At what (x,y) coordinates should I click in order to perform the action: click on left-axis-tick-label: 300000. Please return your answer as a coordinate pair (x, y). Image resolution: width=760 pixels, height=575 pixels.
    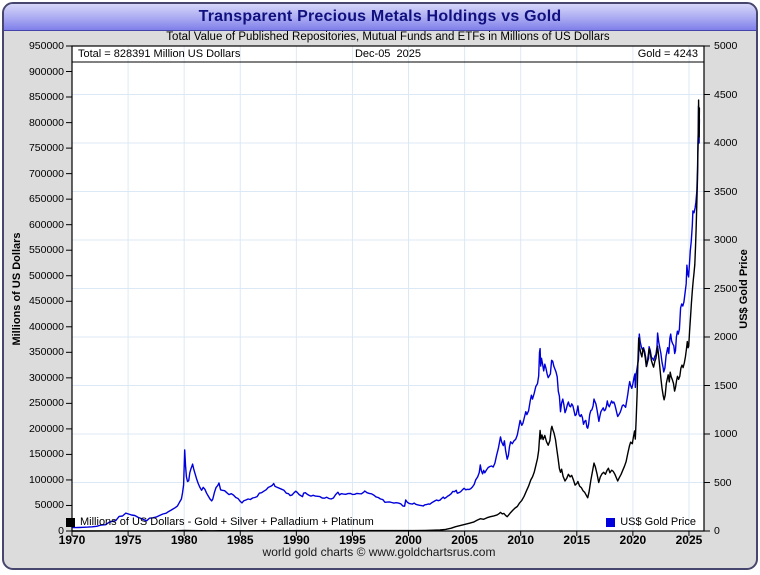
    Looking at the image, I should click on (46, 377).